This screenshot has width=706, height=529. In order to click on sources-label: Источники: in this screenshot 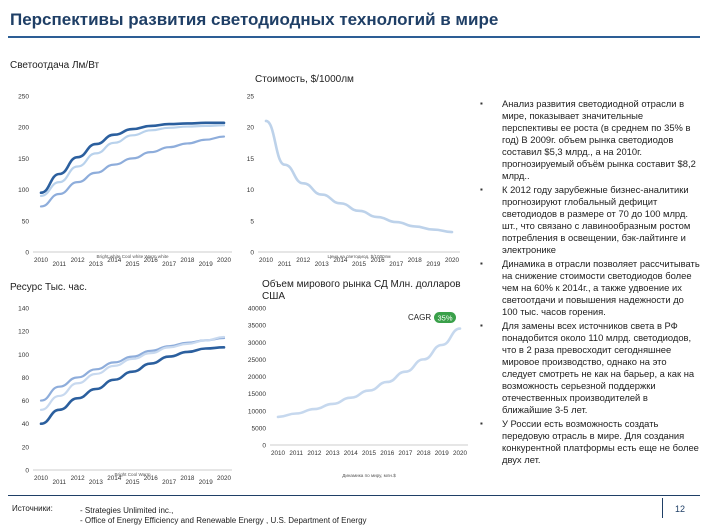, I will do `click(32, 508)`.